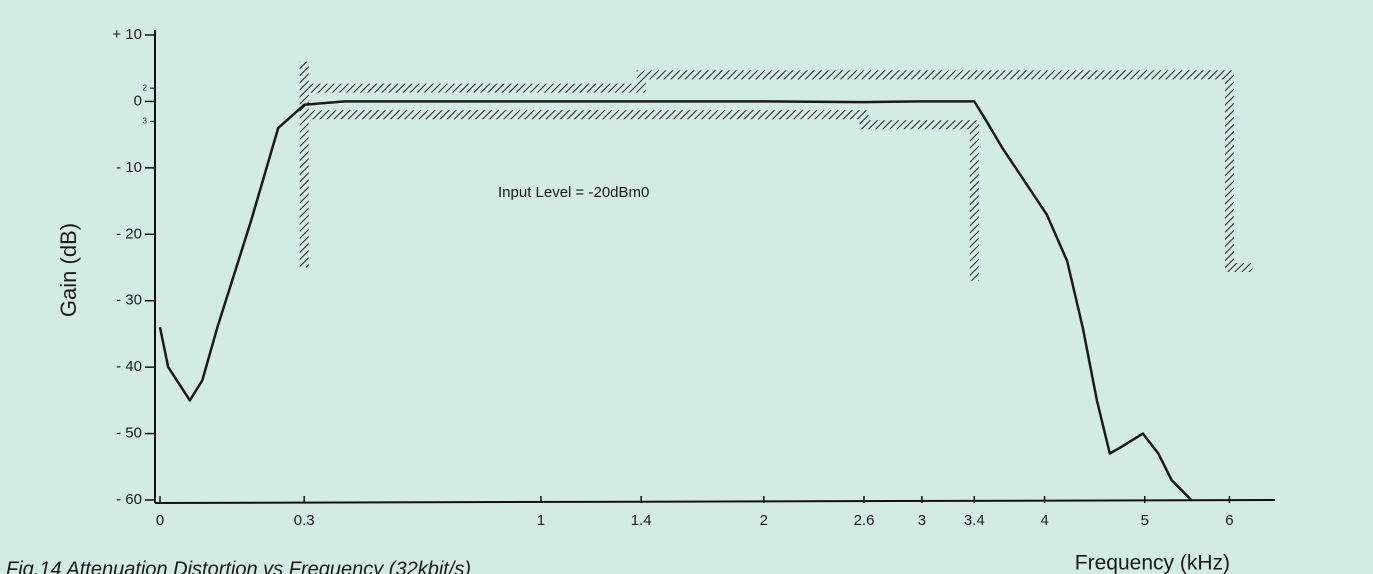  What do you see at coordinates (145, 87) in the screenshot?
I see `y-minor-tick-label: 2` at bounding box center [145, 87].